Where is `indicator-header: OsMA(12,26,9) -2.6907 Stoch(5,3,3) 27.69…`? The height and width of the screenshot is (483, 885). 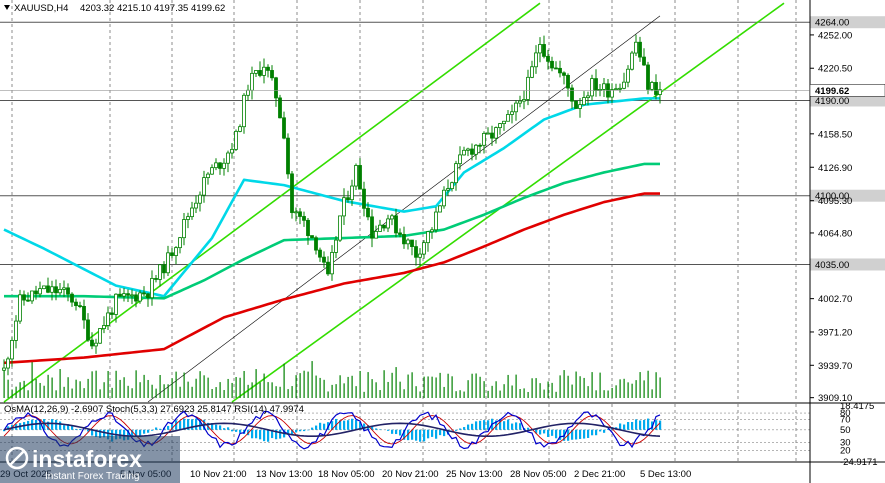
indicator-header: OsMA(12,26,9) -2.6907 Stoch(5,3,3) 27.69… is located at coordinates (154, 409).